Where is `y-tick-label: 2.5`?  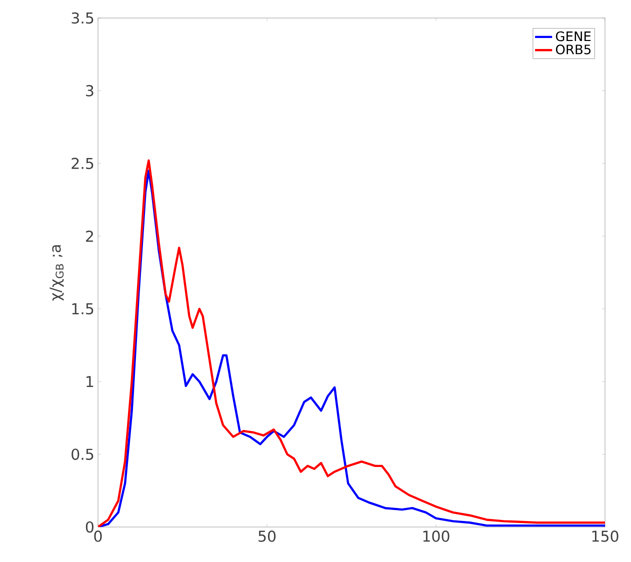 y-tick-label: 2.5 is located at coordinates (83, 164).